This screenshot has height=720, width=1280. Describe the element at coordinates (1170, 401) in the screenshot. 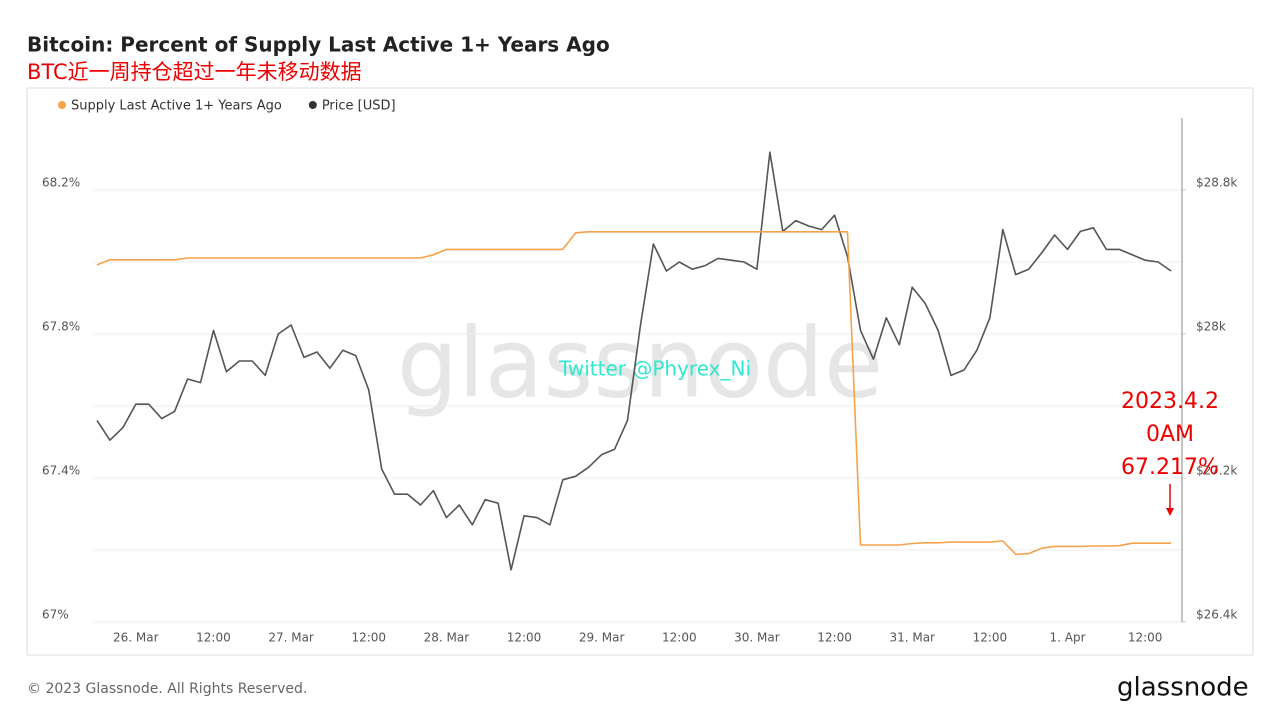

I see `annotation: 2023.4.2` at that location.